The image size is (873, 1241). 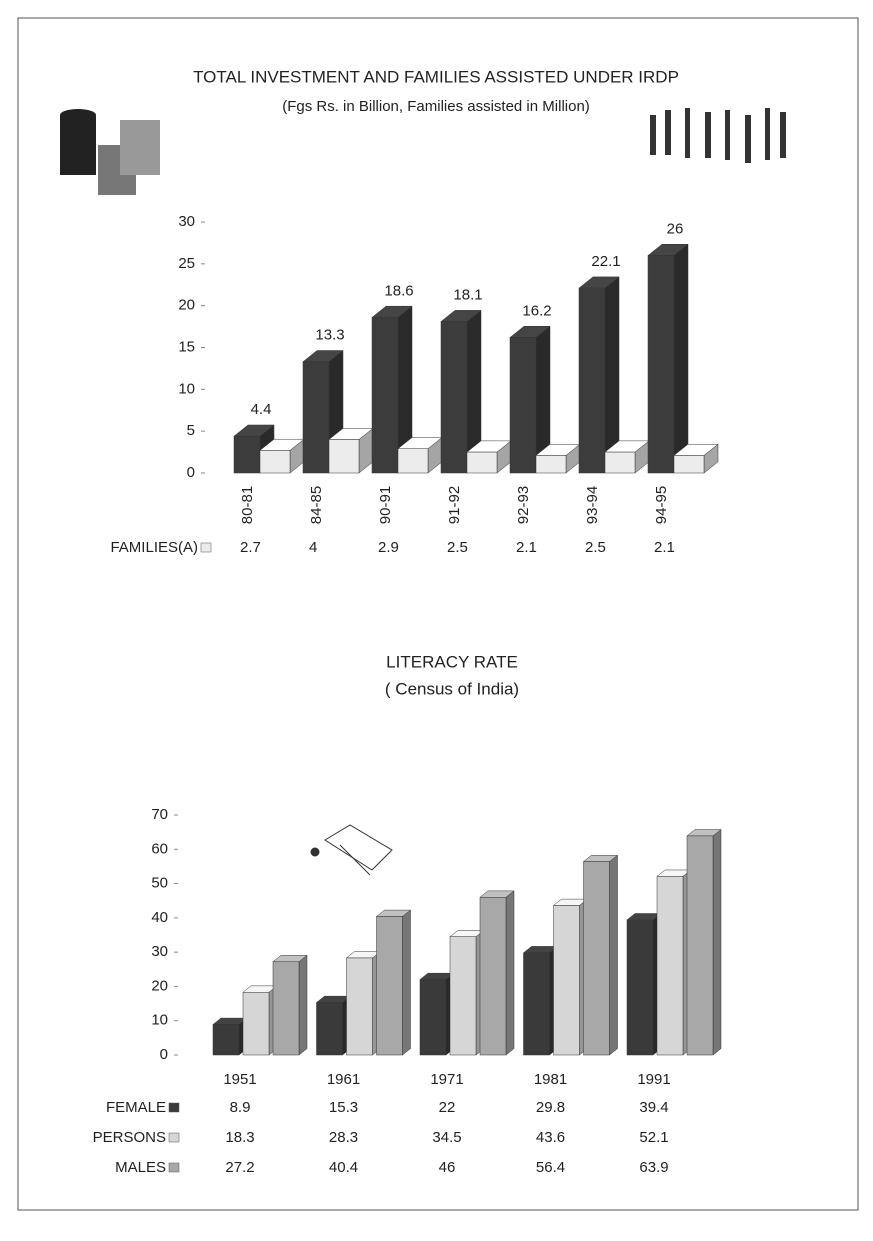 I want to click on y-tick-label: 40, so click(x=159, y=917).